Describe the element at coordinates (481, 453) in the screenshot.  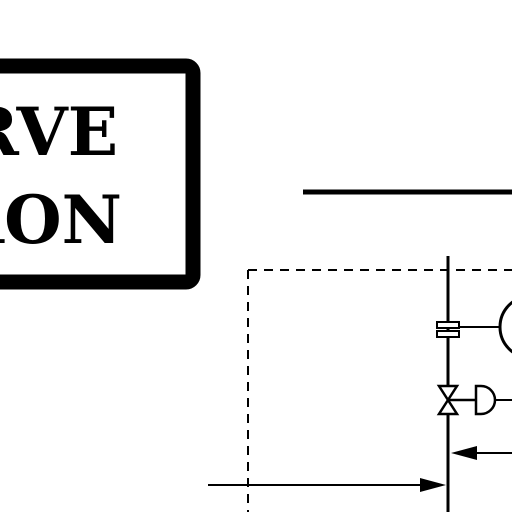
I see `inlet-arrow` at that location.